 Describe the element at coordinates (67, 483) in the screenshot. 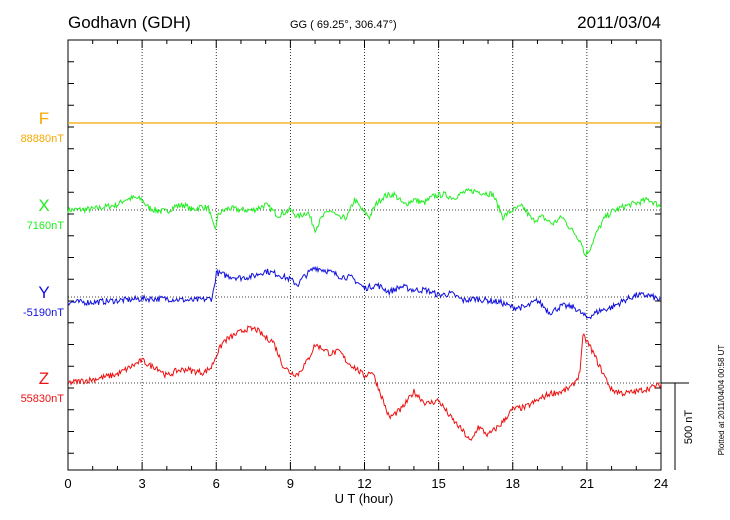

I see `x-tick-label: 0` at that location.